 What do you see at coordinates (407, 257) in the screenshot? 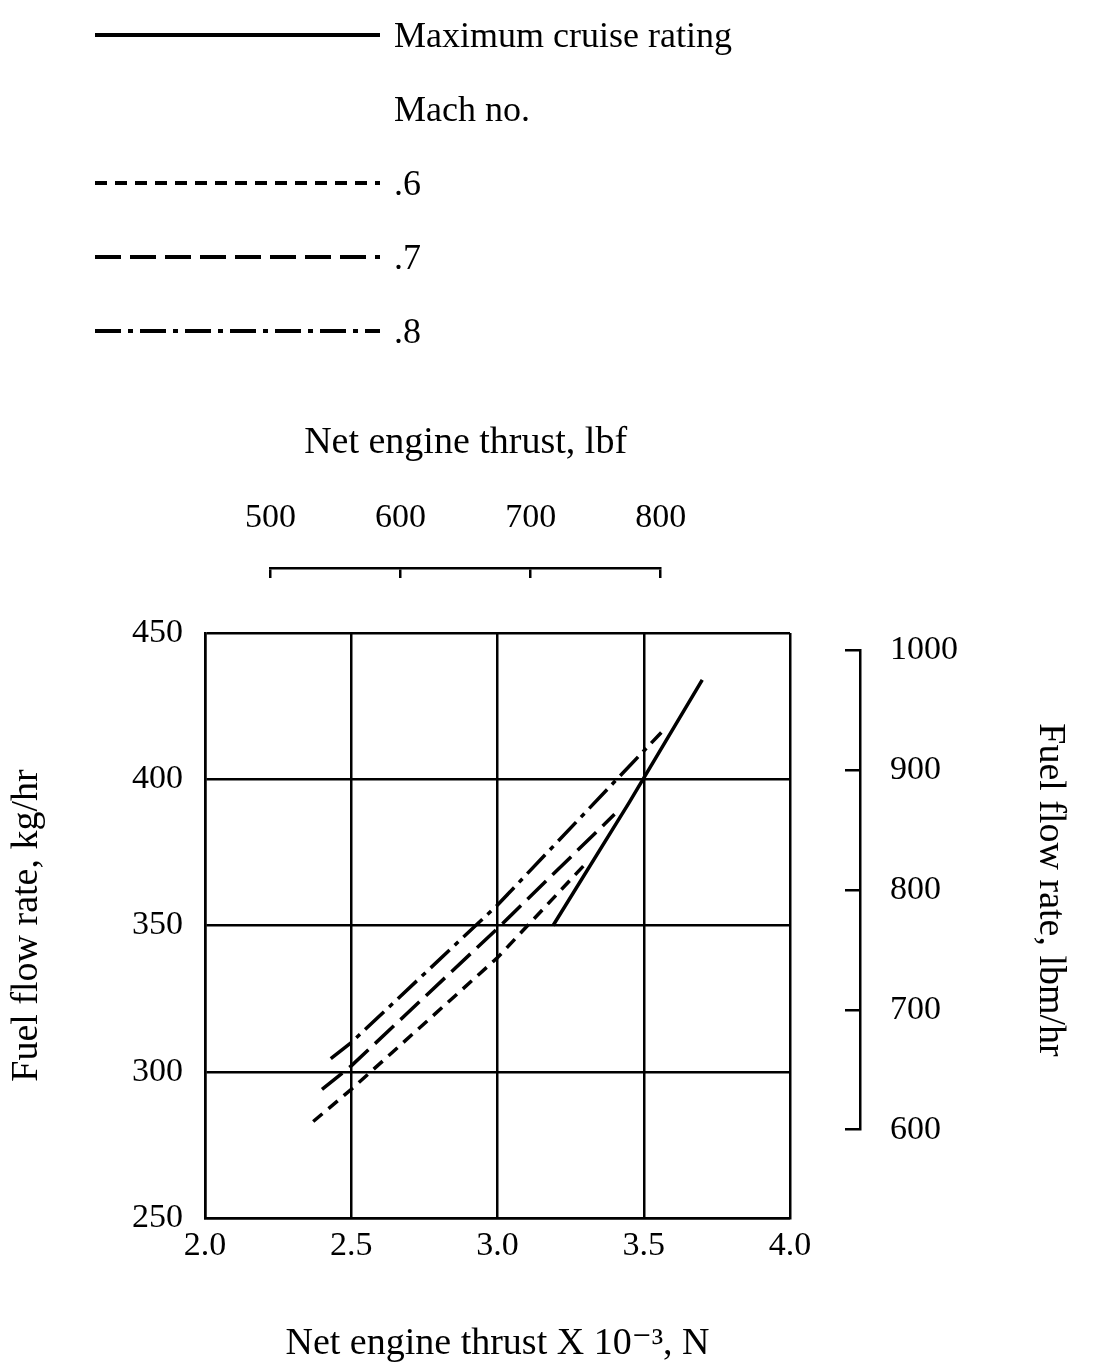
I see `legend-label: .7` at bounding box center [407, 257].